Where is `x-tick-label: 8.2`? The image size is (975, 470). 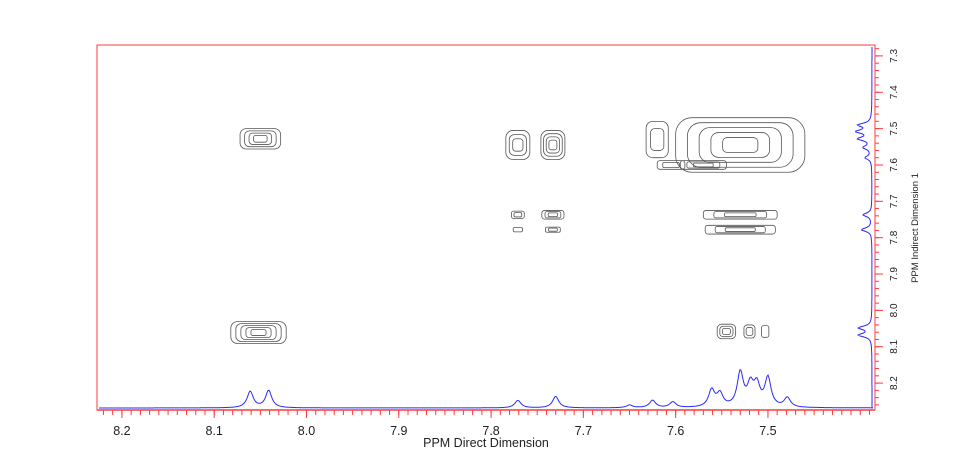
x-tick-label: 8.2 is located at coordinates (121, 431).